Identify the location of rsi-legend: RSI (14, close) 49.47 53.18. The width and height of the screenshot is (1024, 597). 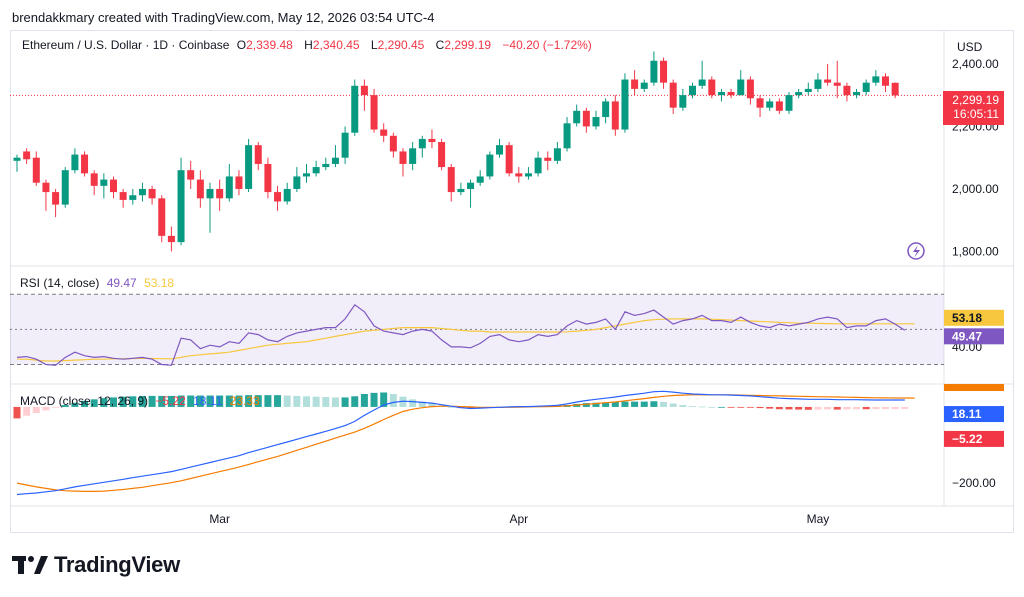
(99, 283).